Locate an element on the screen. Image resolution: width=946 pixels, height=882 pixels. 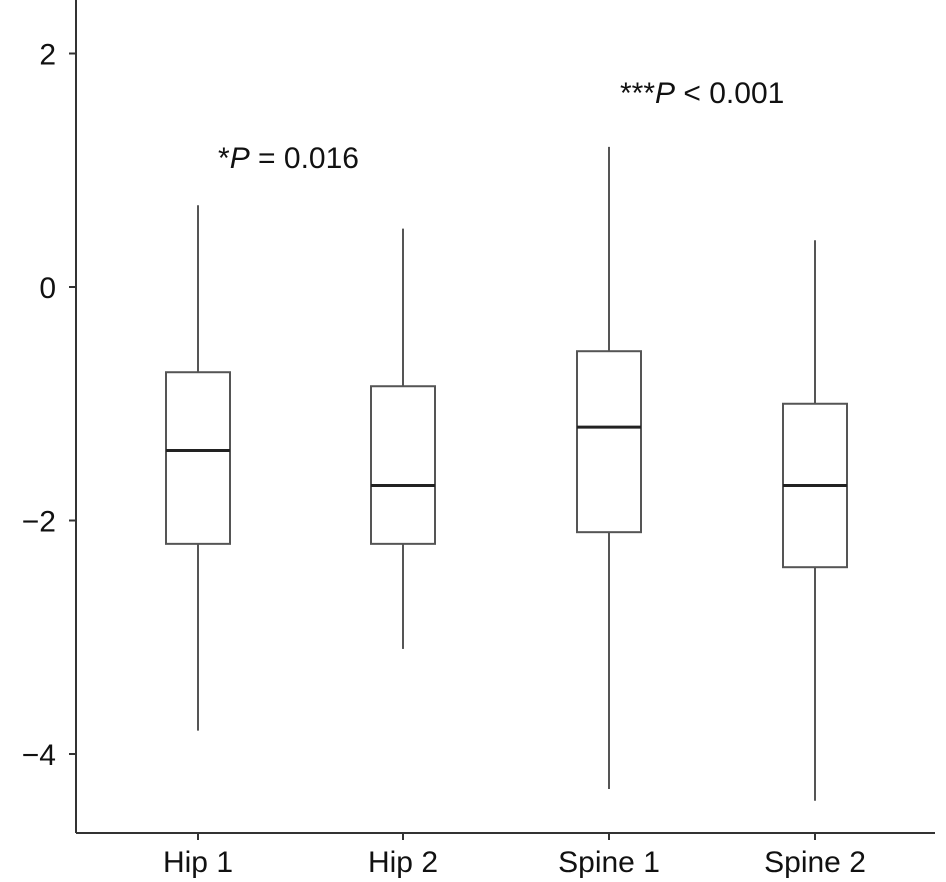
annotations-layer: *P = 0.016 ***P < 0.001 is located at coordinates (501, 126).